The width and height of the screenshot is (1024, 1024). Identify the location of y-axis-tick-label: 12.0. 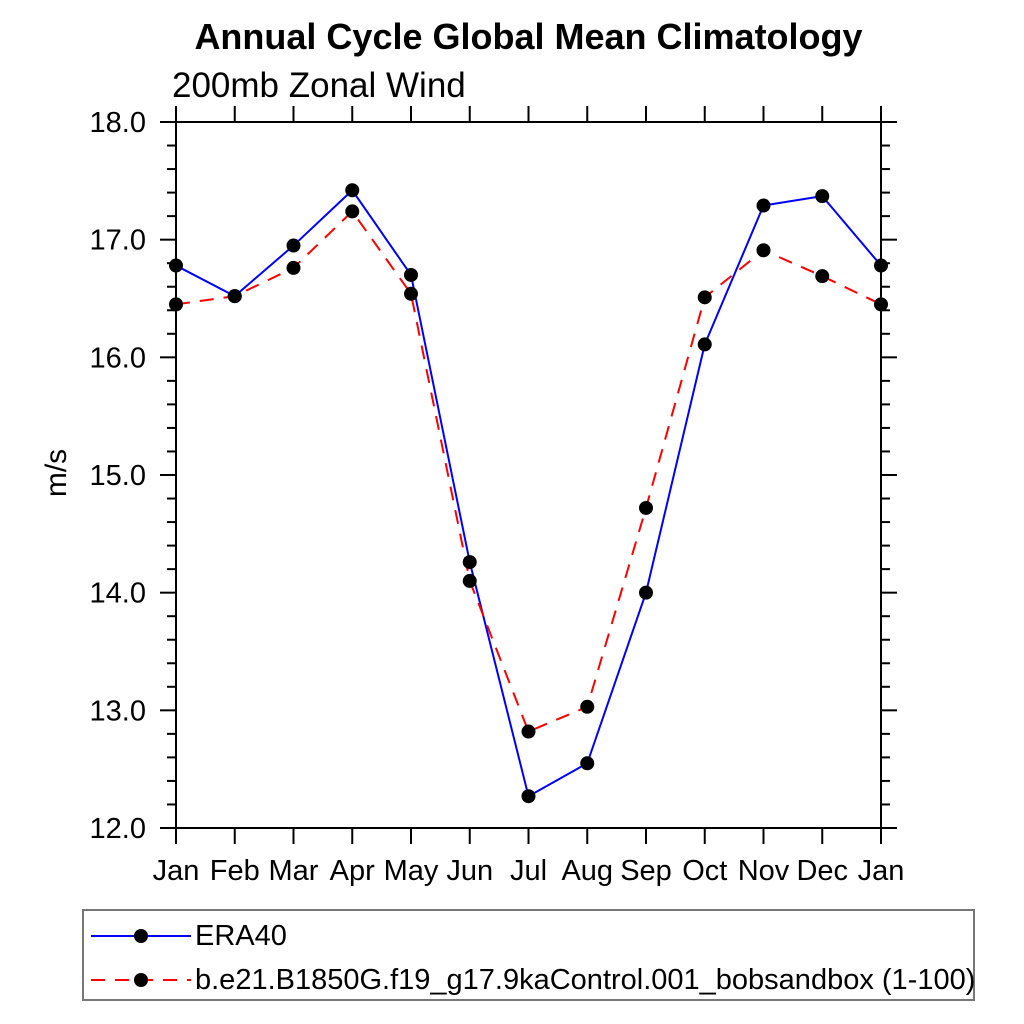
(118, 829).